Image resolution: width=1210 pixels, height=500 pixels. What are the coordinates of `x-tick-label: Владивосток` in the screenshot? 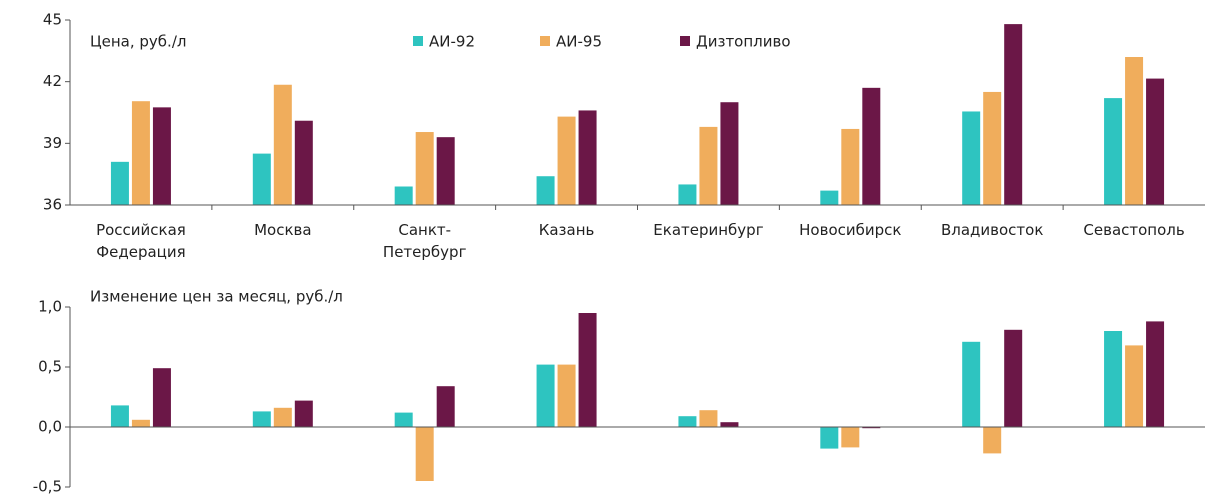 It's located at (992, 230).